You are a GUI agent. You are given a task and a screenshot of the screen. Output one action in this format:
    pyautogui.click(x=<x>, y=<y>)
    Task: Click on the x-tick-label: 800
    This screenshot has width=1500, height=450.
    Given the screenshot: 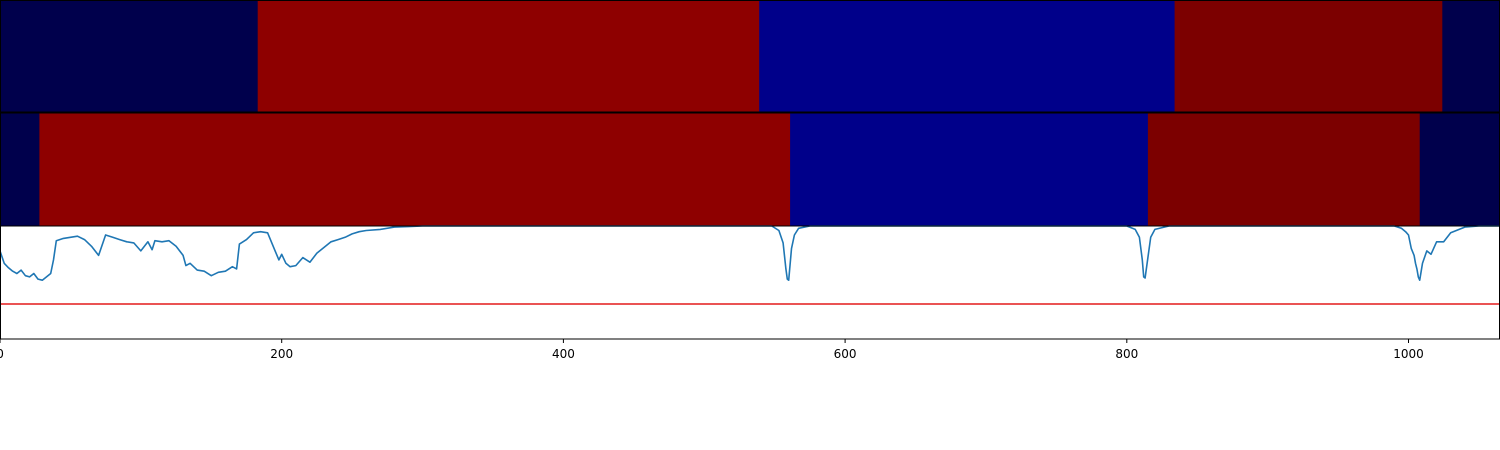 What is the action you would take?
    pyautogui.click(x=1126, y=354)
    